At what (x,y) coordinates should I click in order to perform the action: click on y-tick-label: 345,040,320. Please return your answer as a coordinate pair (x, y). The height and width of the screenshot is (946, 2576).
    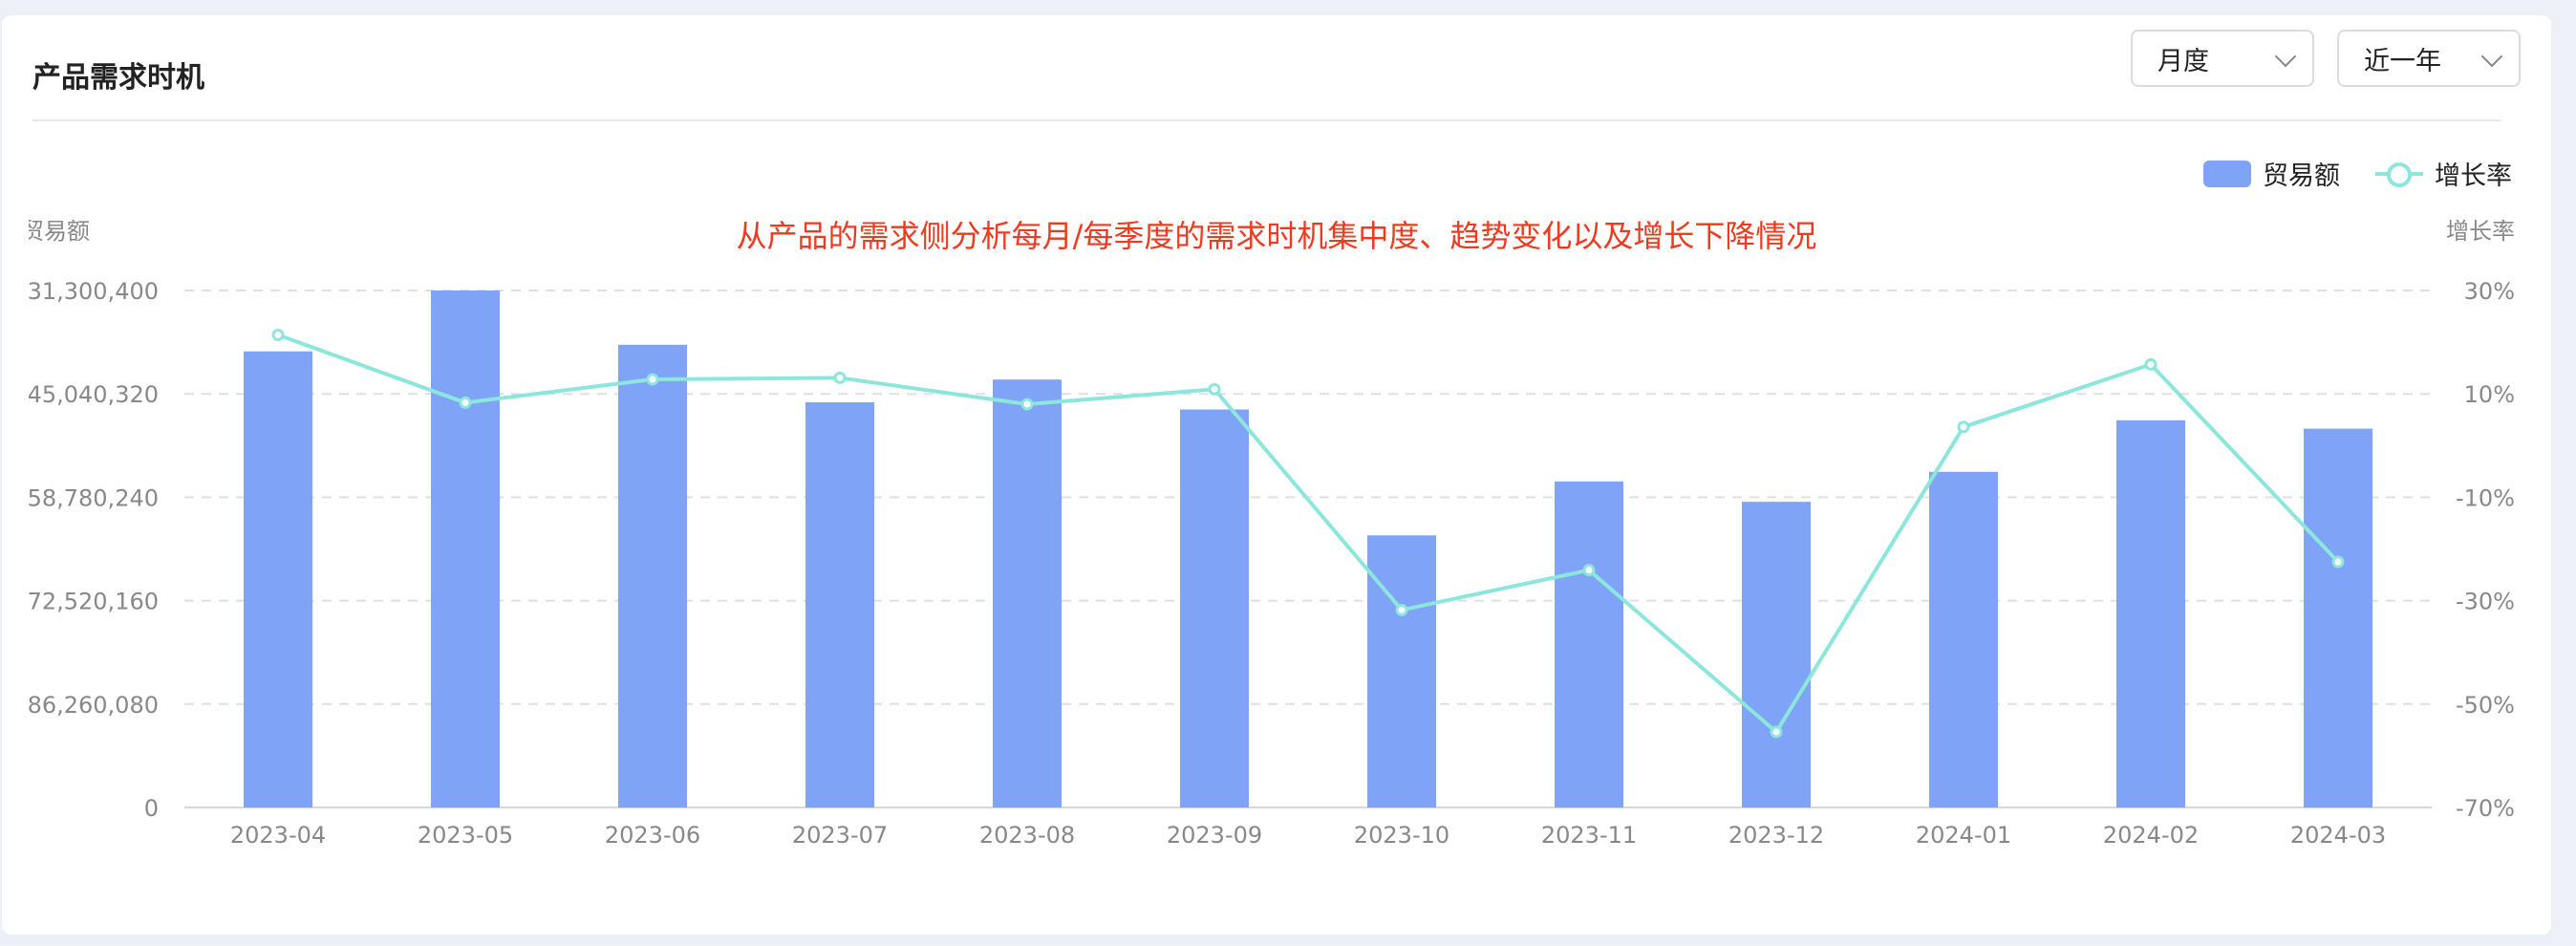
    Looking at the image, I should click on (85, 395).